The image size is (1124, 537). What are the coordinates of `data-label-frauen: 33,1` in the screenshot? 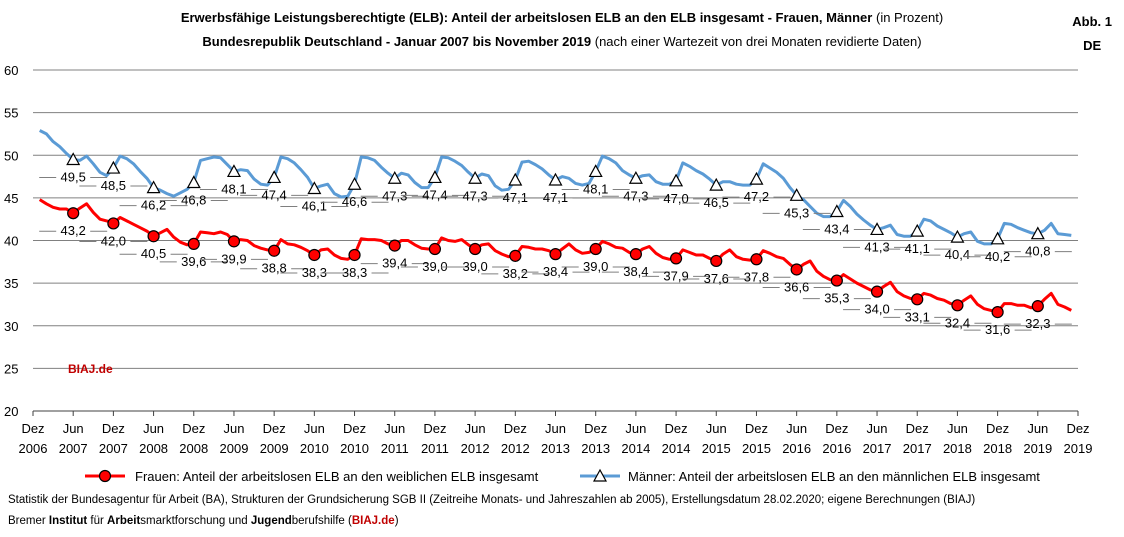 It's located at (917, 316).